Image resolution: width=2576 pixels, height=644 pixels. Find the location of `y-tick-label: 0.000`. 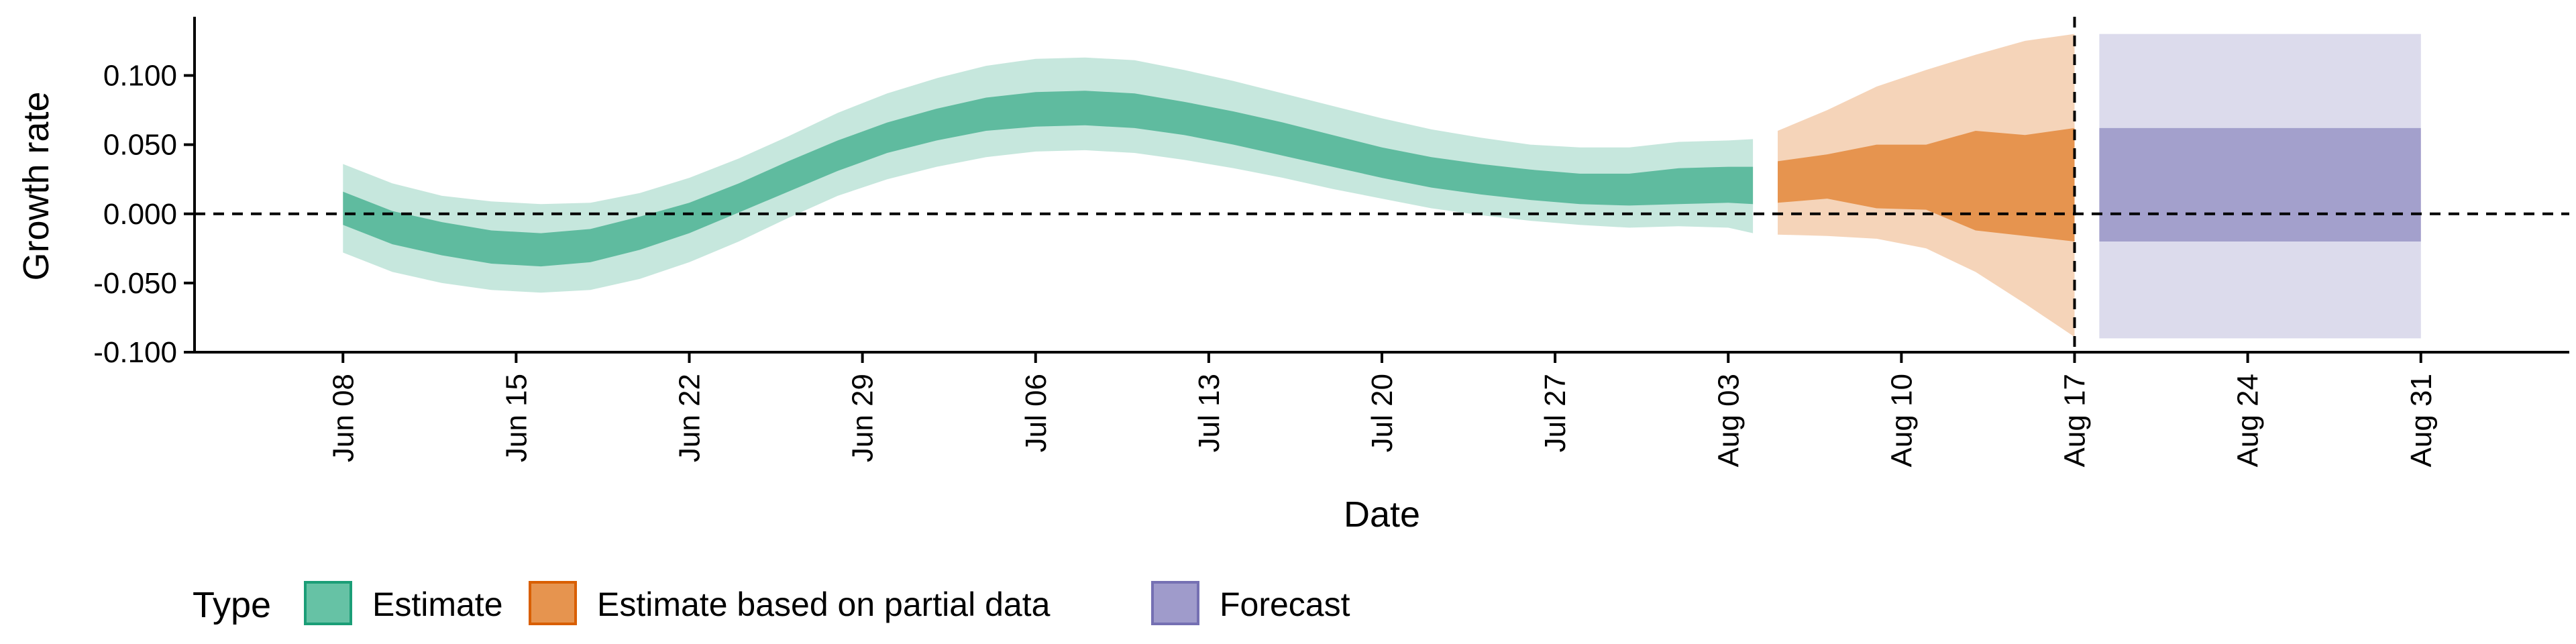

y-tick-label: 0.000 is located at coordinates (140, 214).